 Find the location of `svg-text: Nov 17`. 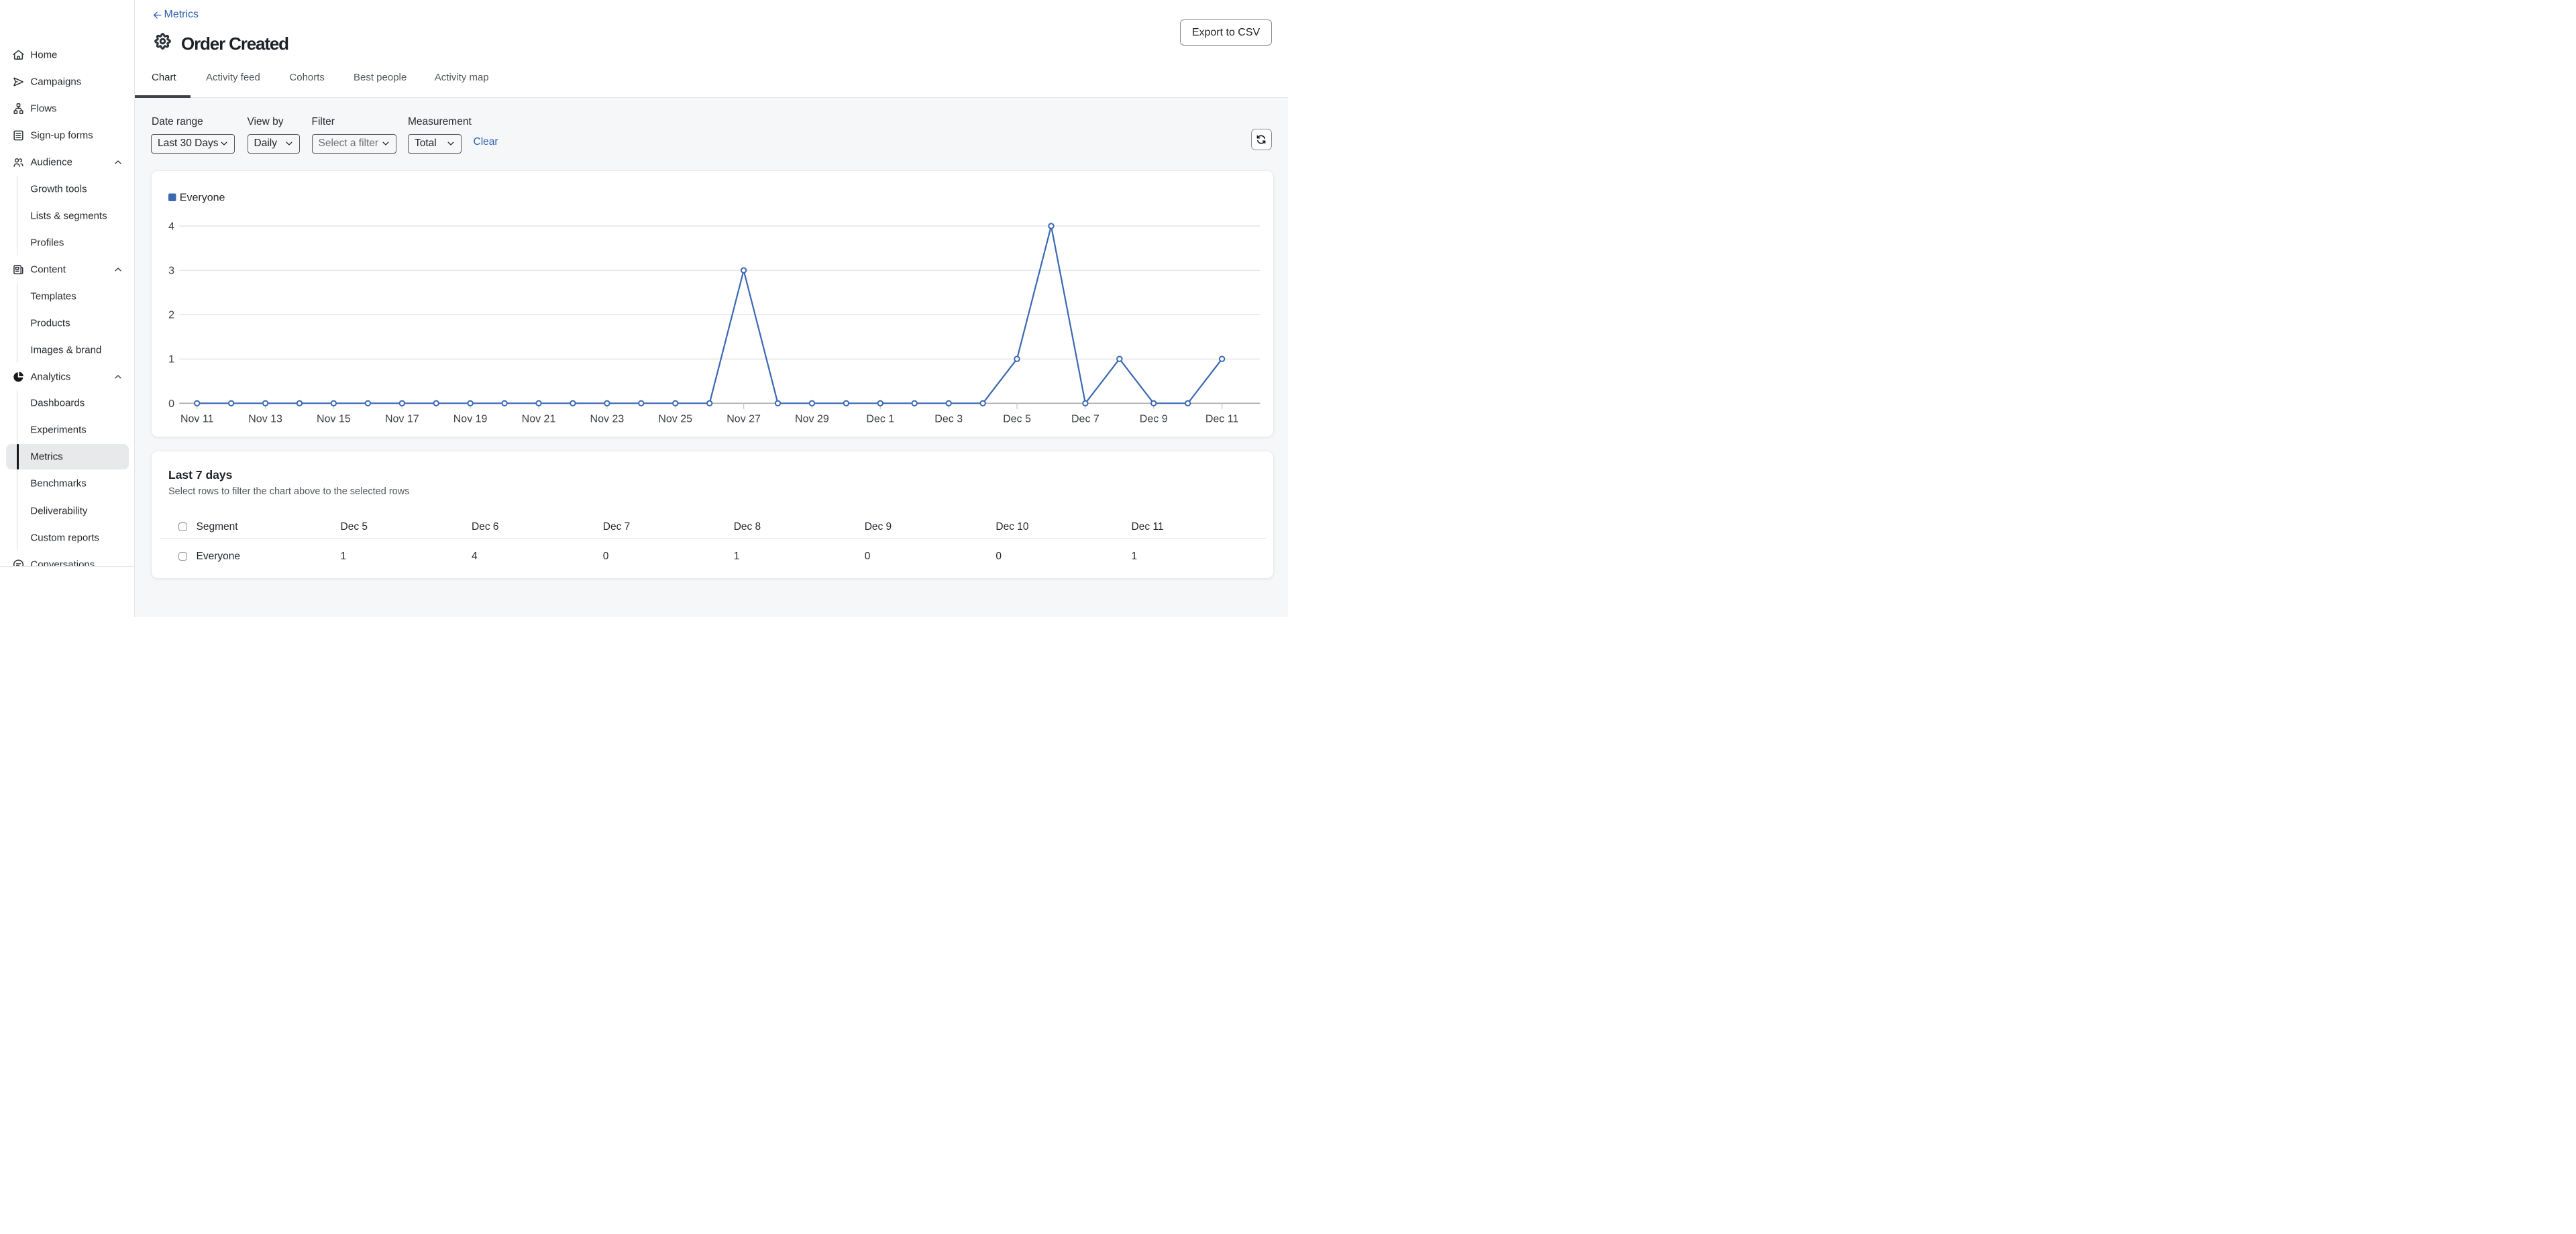

svg-text: Nov 17 is located at coordinates (402, 419).